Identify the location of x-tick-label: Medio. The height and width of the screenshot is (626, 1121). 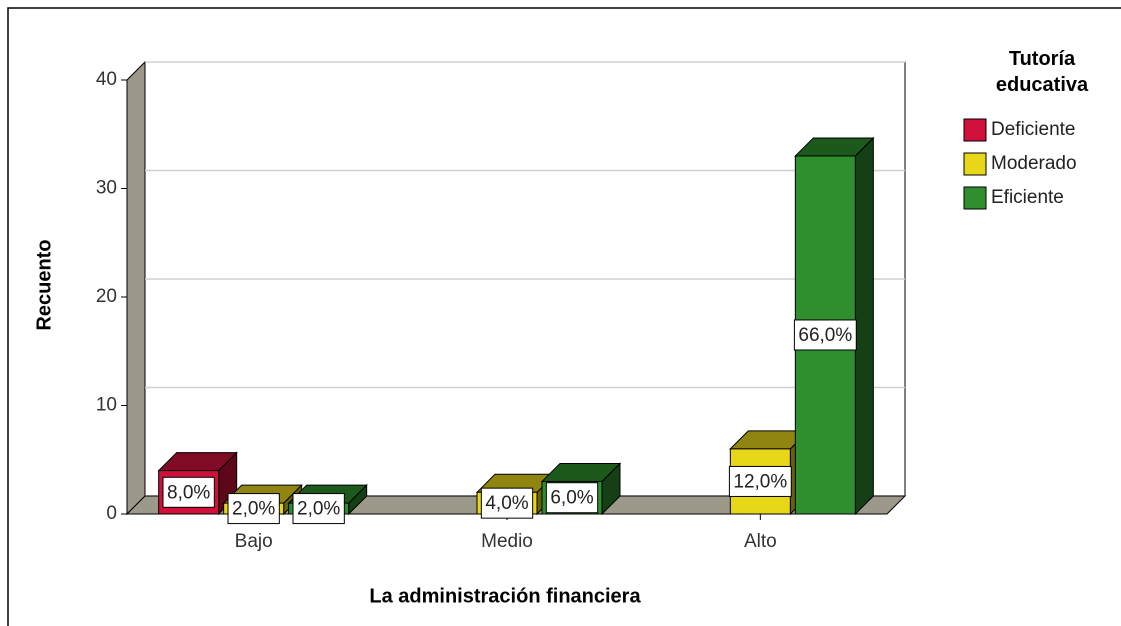
(507, 541).